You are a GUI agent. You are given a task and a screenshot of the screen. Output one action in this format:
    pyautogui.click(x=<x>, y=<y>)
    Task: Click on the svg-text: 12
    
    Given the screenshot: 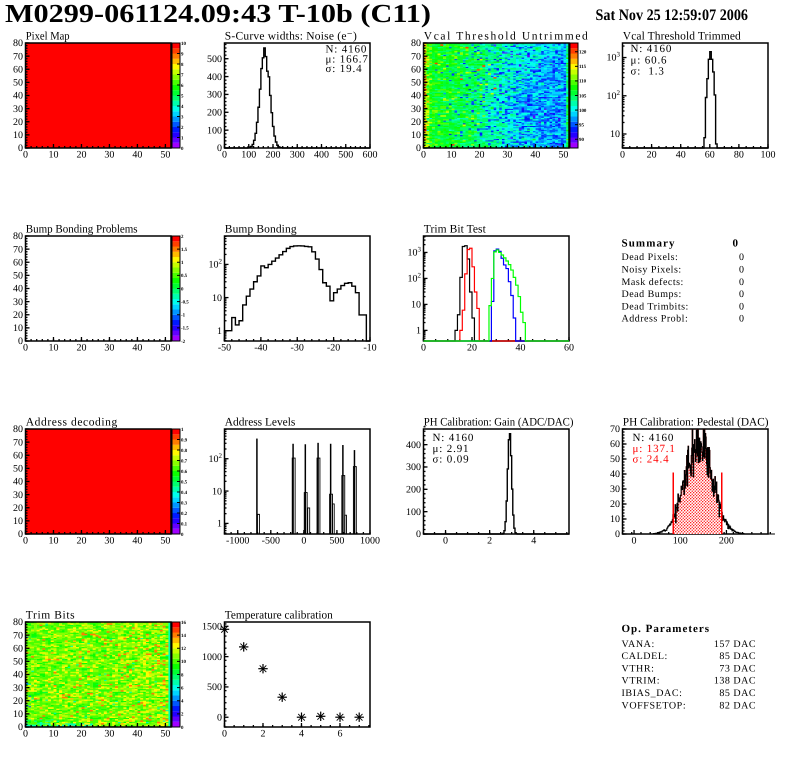 What is the action you would take?
    pyautogui.click(x=183, y=649)
    